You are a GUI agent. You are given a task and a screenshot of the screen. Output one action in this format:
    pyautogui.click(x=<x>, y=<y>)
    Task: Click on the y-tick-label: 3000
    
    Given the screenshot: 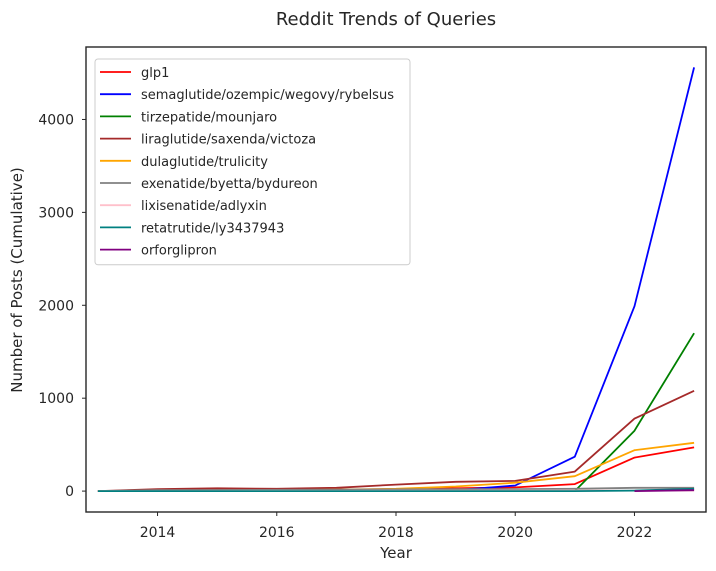 What is the action you would take?
    pyautogui.click(x=56, y=213)
    